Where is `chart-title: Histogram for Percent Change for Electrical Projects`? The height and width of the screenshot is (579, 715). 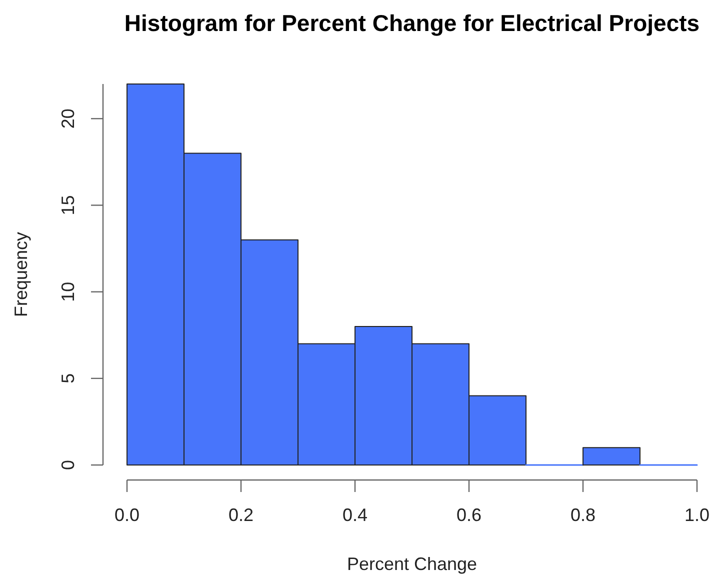 chart-title: Histogram for Percent Change for Electrical Projects is located at coordinates (412, 23).